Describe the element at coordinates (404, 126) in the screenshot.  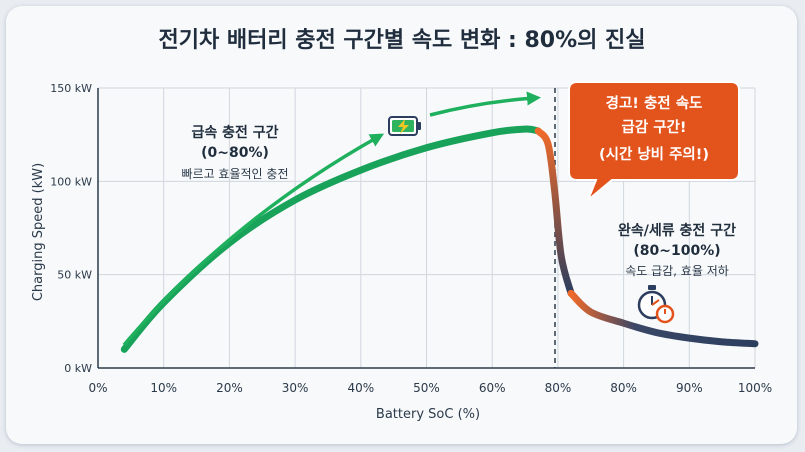
I see `battery-charging-icon` at that location.